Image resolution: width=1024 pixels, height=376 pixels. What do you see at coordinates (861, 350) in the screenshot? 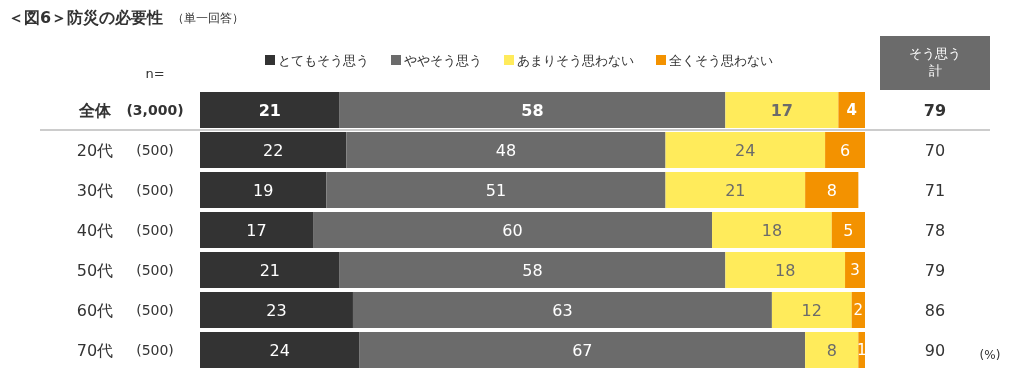
I see `data-label: 1` at bounding box center [861, 350].